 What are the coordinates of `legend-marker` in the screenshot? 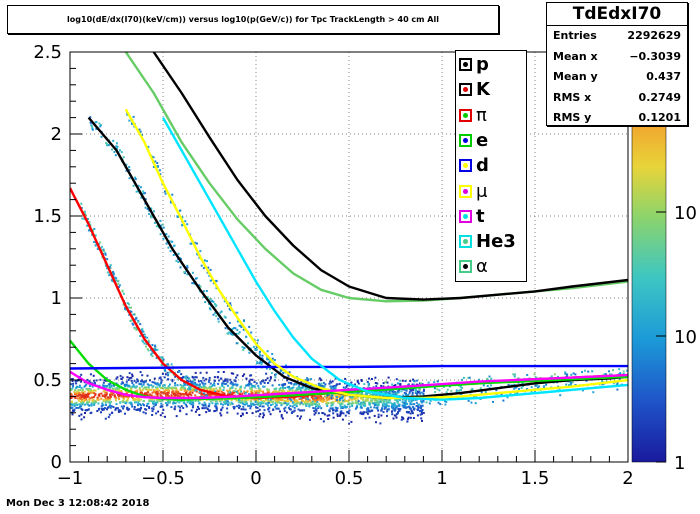 It's located at (465, 216).